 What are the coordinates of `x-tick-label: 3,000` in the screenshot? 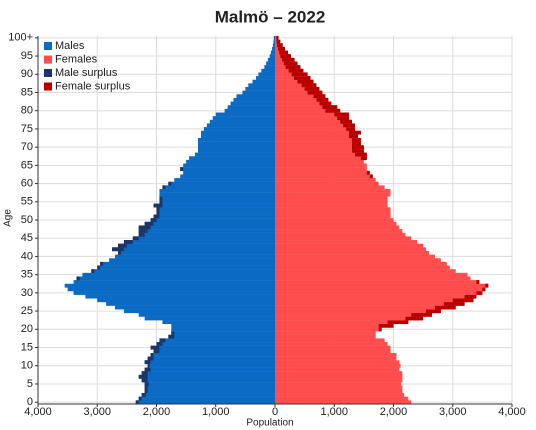 It's located at (453, 412).